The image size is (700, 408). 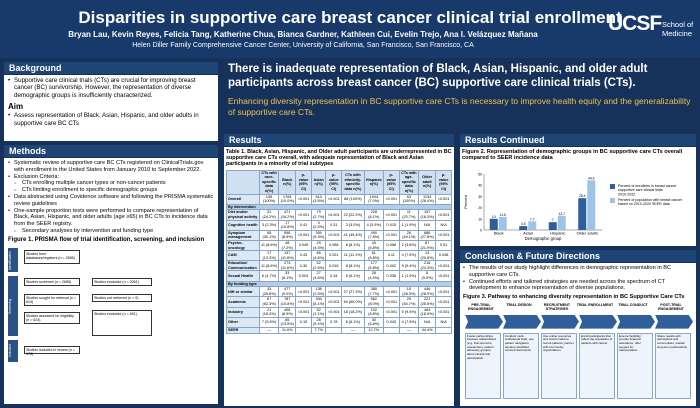 What do you see at coordinates (443, 256) in the screenshot?
I see `table-cell: 0.038` at bounding box center [443, 256].